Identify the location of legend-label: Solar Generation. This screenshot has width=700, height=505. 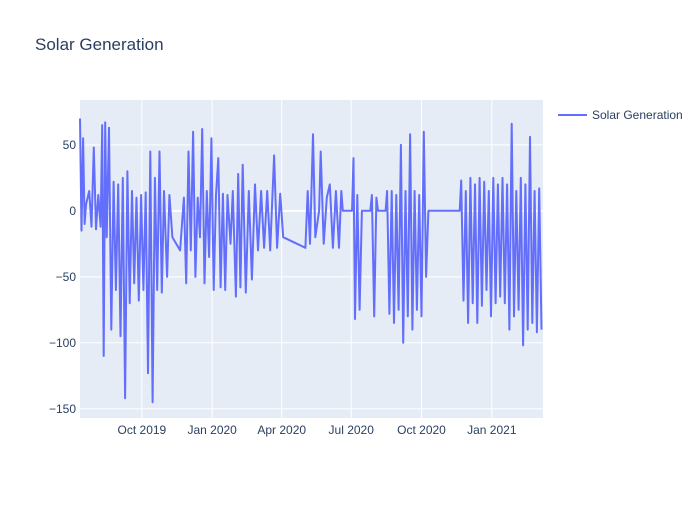
(637, 115).